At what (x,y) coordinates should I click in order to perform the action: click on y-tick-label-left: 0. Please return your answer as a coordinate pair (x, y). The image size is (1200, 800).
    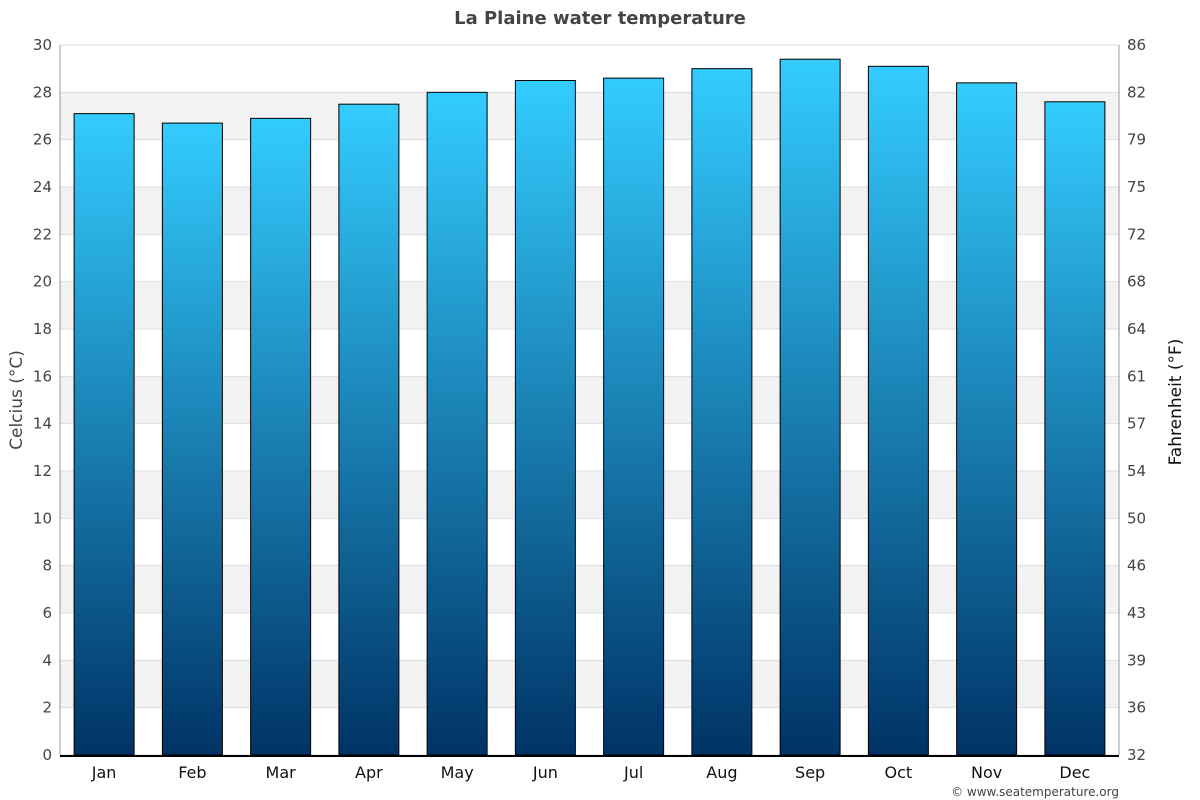
    Looking at the image, I should click on (47, 755).